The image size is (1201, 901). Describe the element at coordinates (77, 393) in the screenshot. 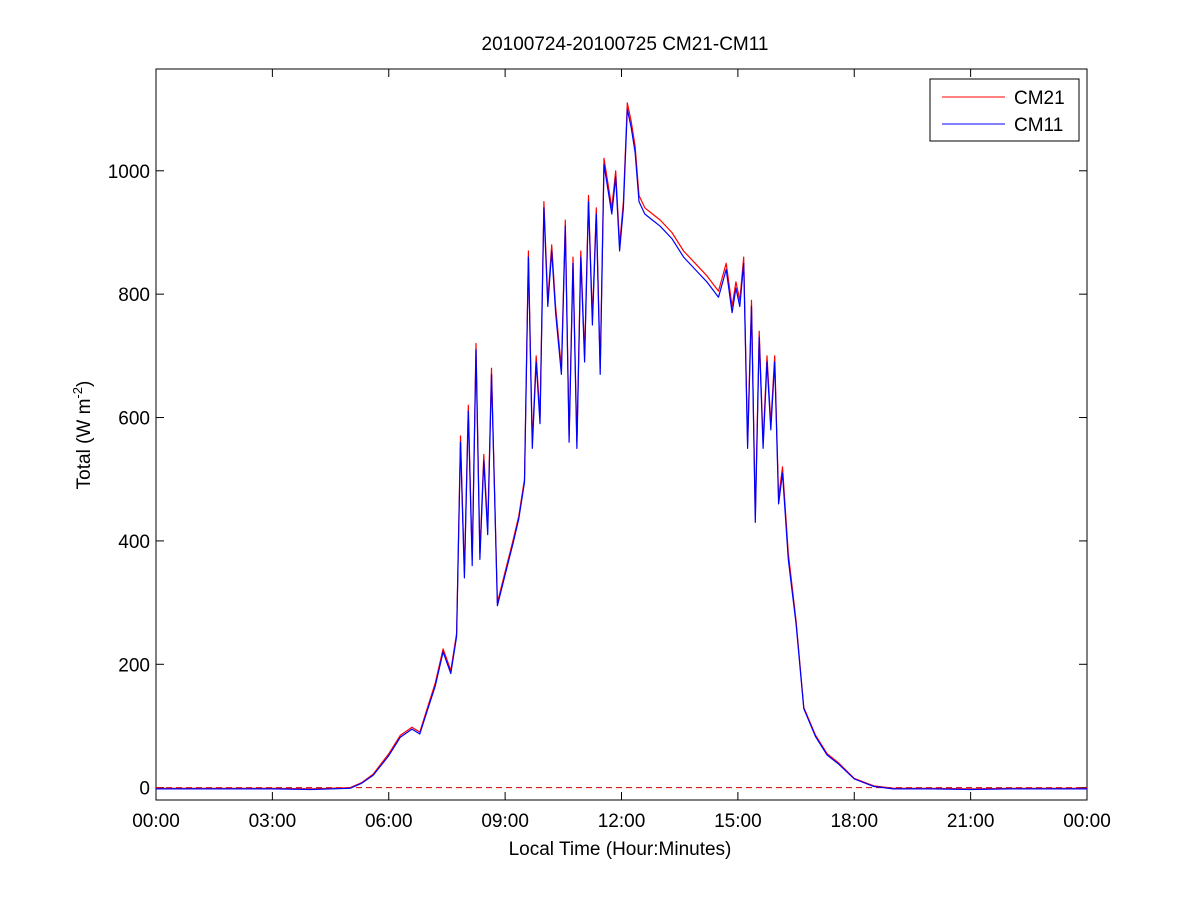

I see `y-axis-label-exponent: -2` at that location.